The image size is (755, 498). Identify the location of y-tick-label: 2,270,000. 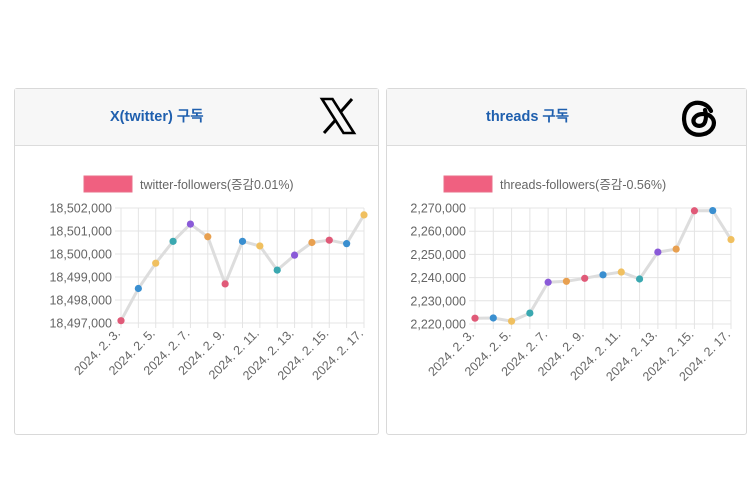
(438, 209).